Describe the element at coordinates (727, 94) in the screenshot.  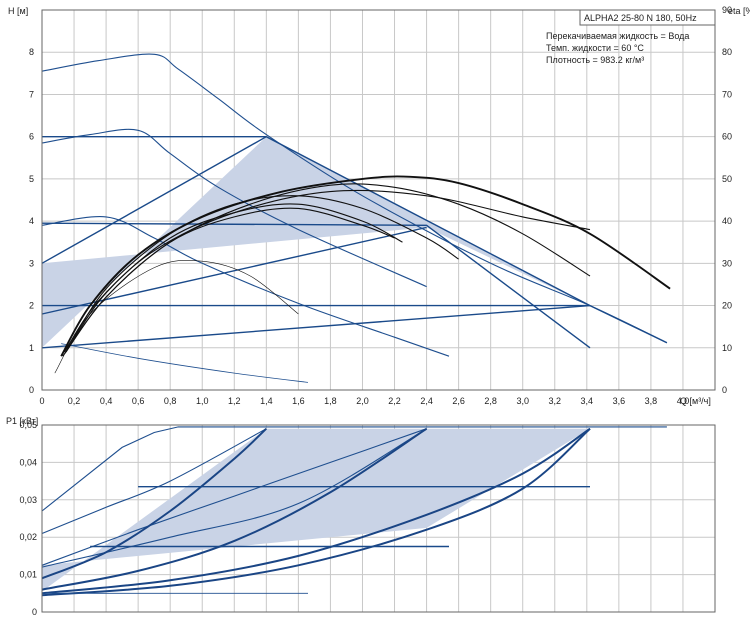
I see `y-tick-label-right: 70` at that location.